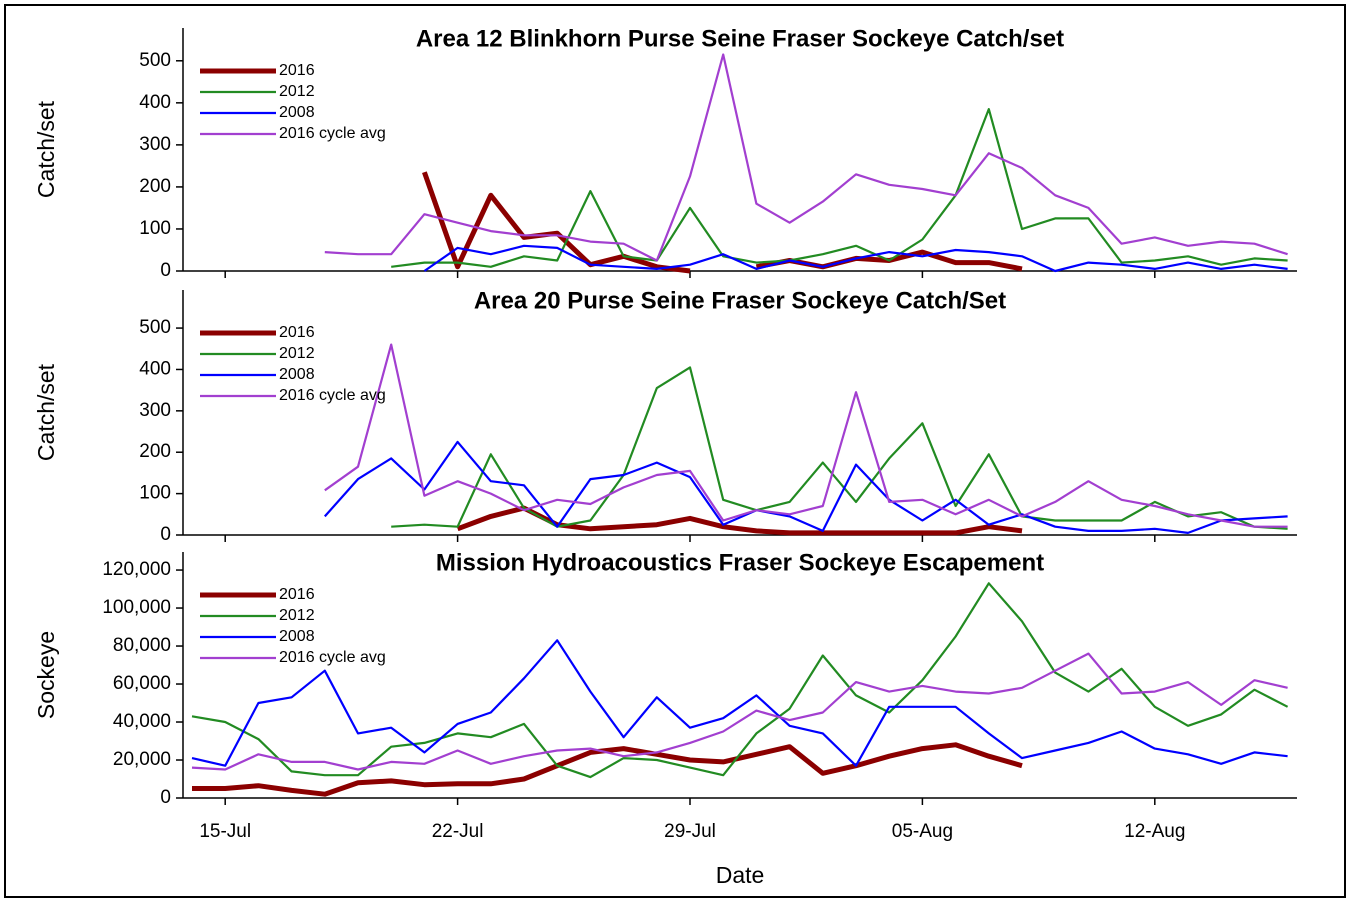  Describe the element at coordinates (922, 831) in the screenshot. I see `x-tick-label: 05-Aug` at that location.